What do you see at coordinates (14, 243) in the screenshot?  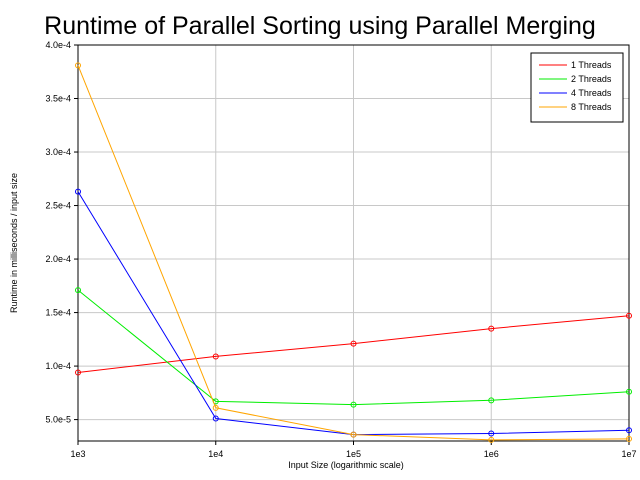 I see `y-axis-label: Runtime in milliseconds / input size` at bounding box center [14, 243].